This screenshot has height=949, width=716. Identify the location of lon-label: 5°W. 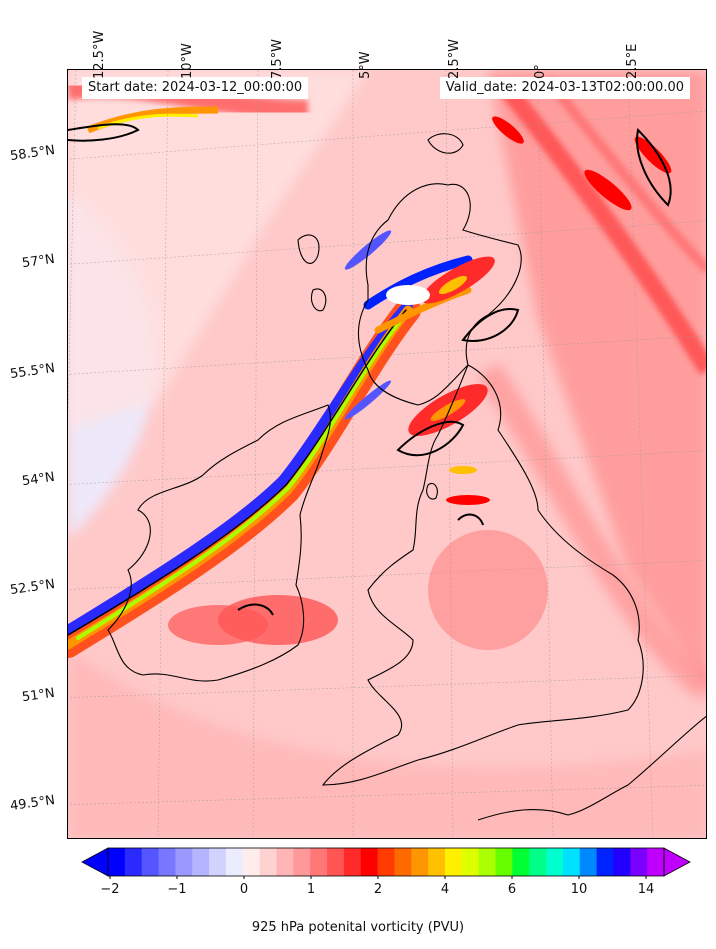
(365, 65).